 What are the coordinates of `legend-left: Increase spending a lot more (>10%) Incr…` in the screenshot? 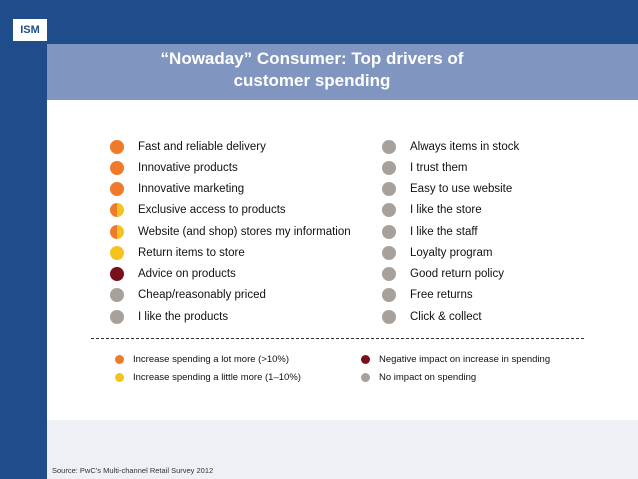 It's located at (208, 368).